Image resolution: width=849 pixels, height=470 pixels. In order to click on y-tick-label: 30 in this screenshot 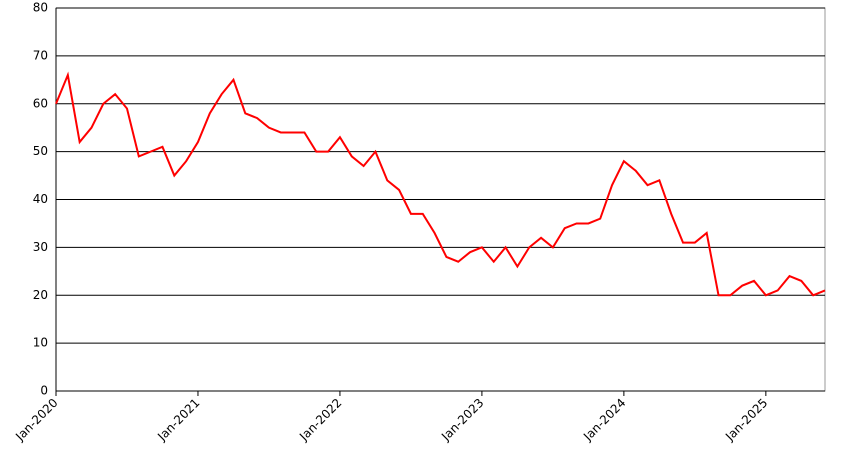, I will do `click(40, 247)`.